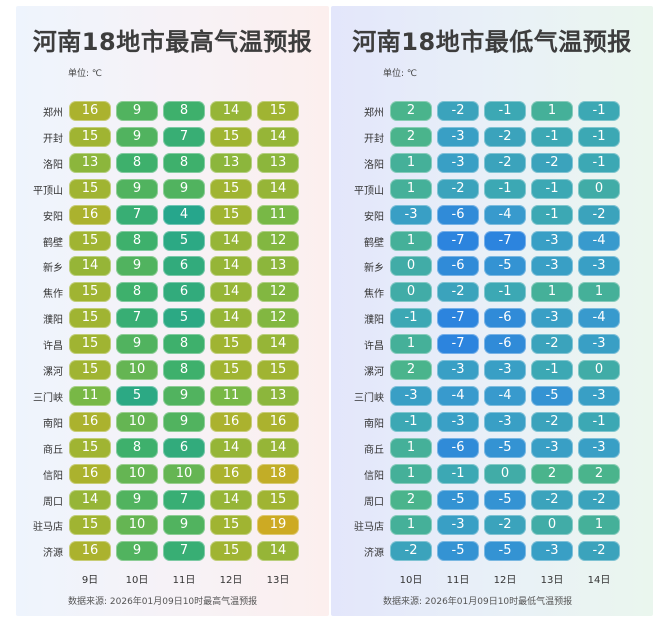  Describe the element at coordinates (53, 372) in the screenshot. I see `max-row-label: 漯河` at that location.